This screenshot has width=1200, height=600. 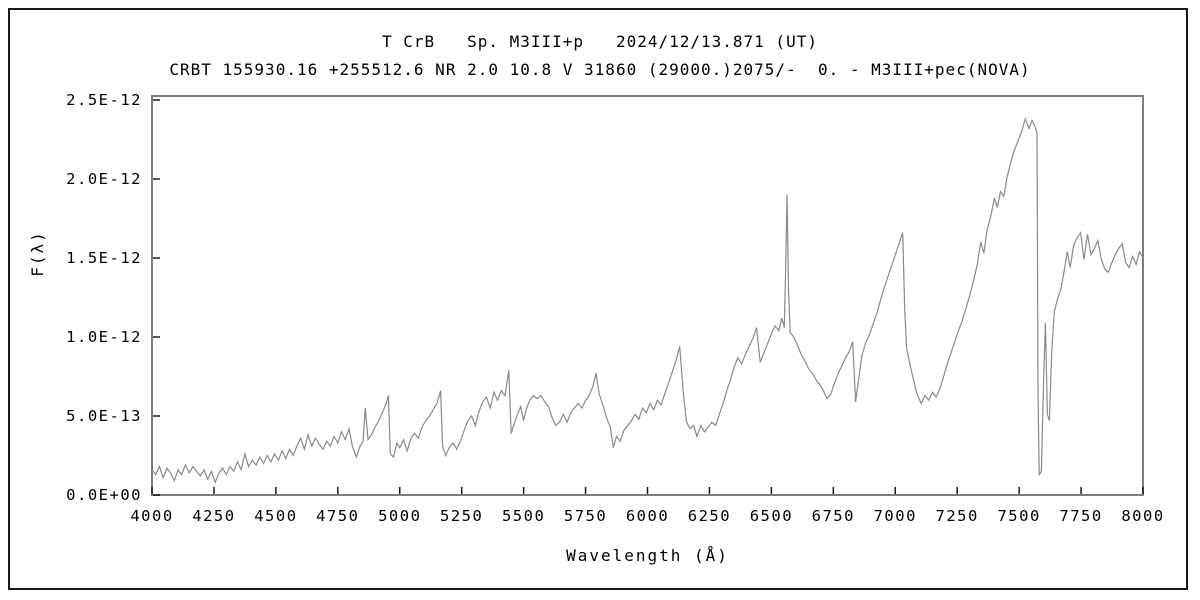 What do you see at coordinates (104, 416) in the screenshot?
I see `y-tick-label: 5.0E-13` at bounding box center [104, 416].